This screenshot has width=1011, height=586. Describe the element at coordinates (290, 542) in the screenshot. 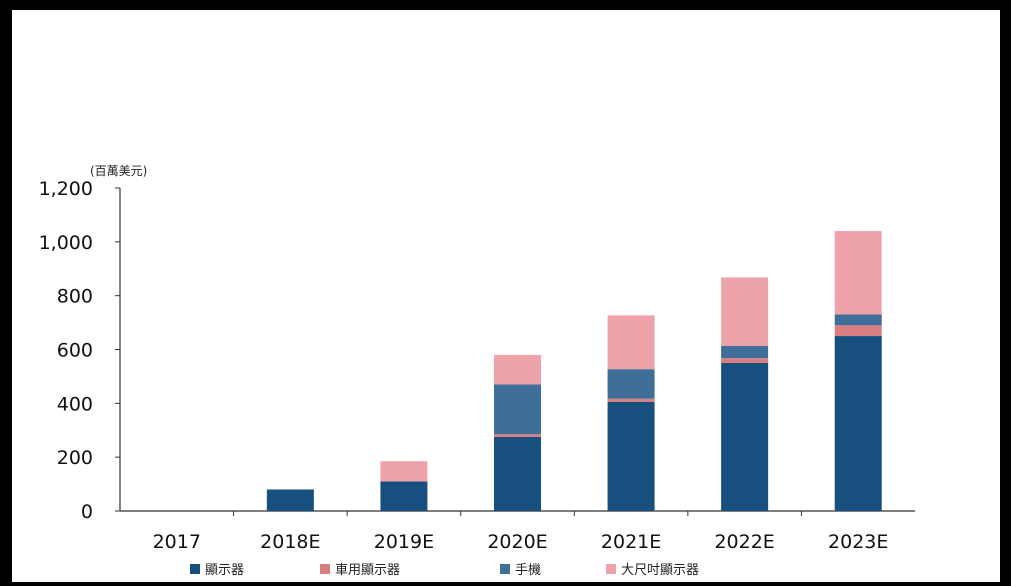

I see `x-tick-label: 2018E` at that location.